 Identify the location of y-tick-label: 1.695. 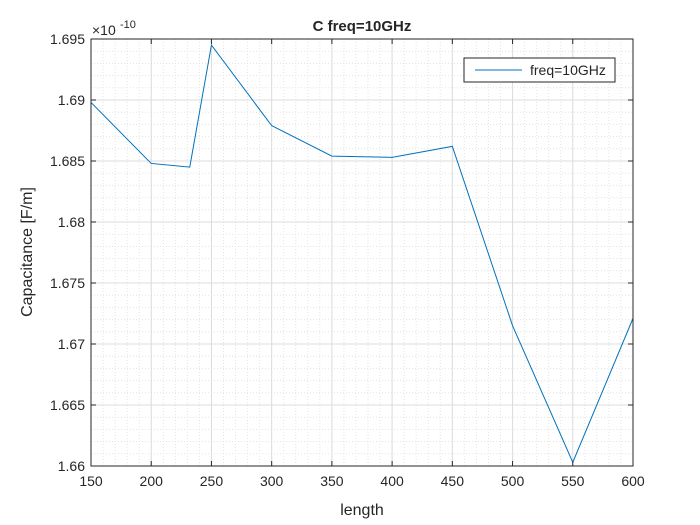
(67, 39).